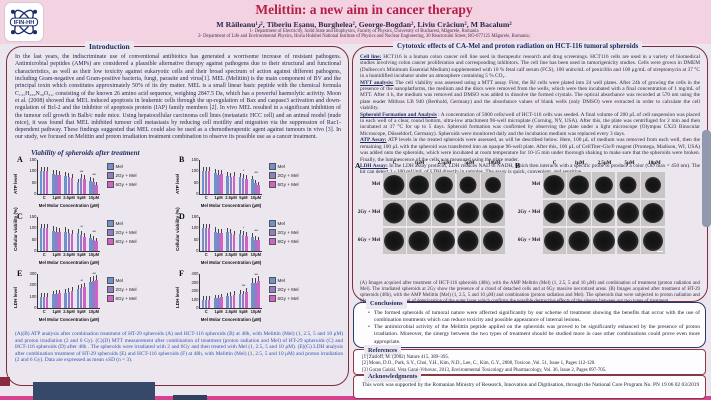 Image resolution: width=711 pixels, height=400 pixels. I want to click on plot-area: 0 50 100 150 C 1μM 2.5μM 5μM * 10μM ***, so click(227, 235).